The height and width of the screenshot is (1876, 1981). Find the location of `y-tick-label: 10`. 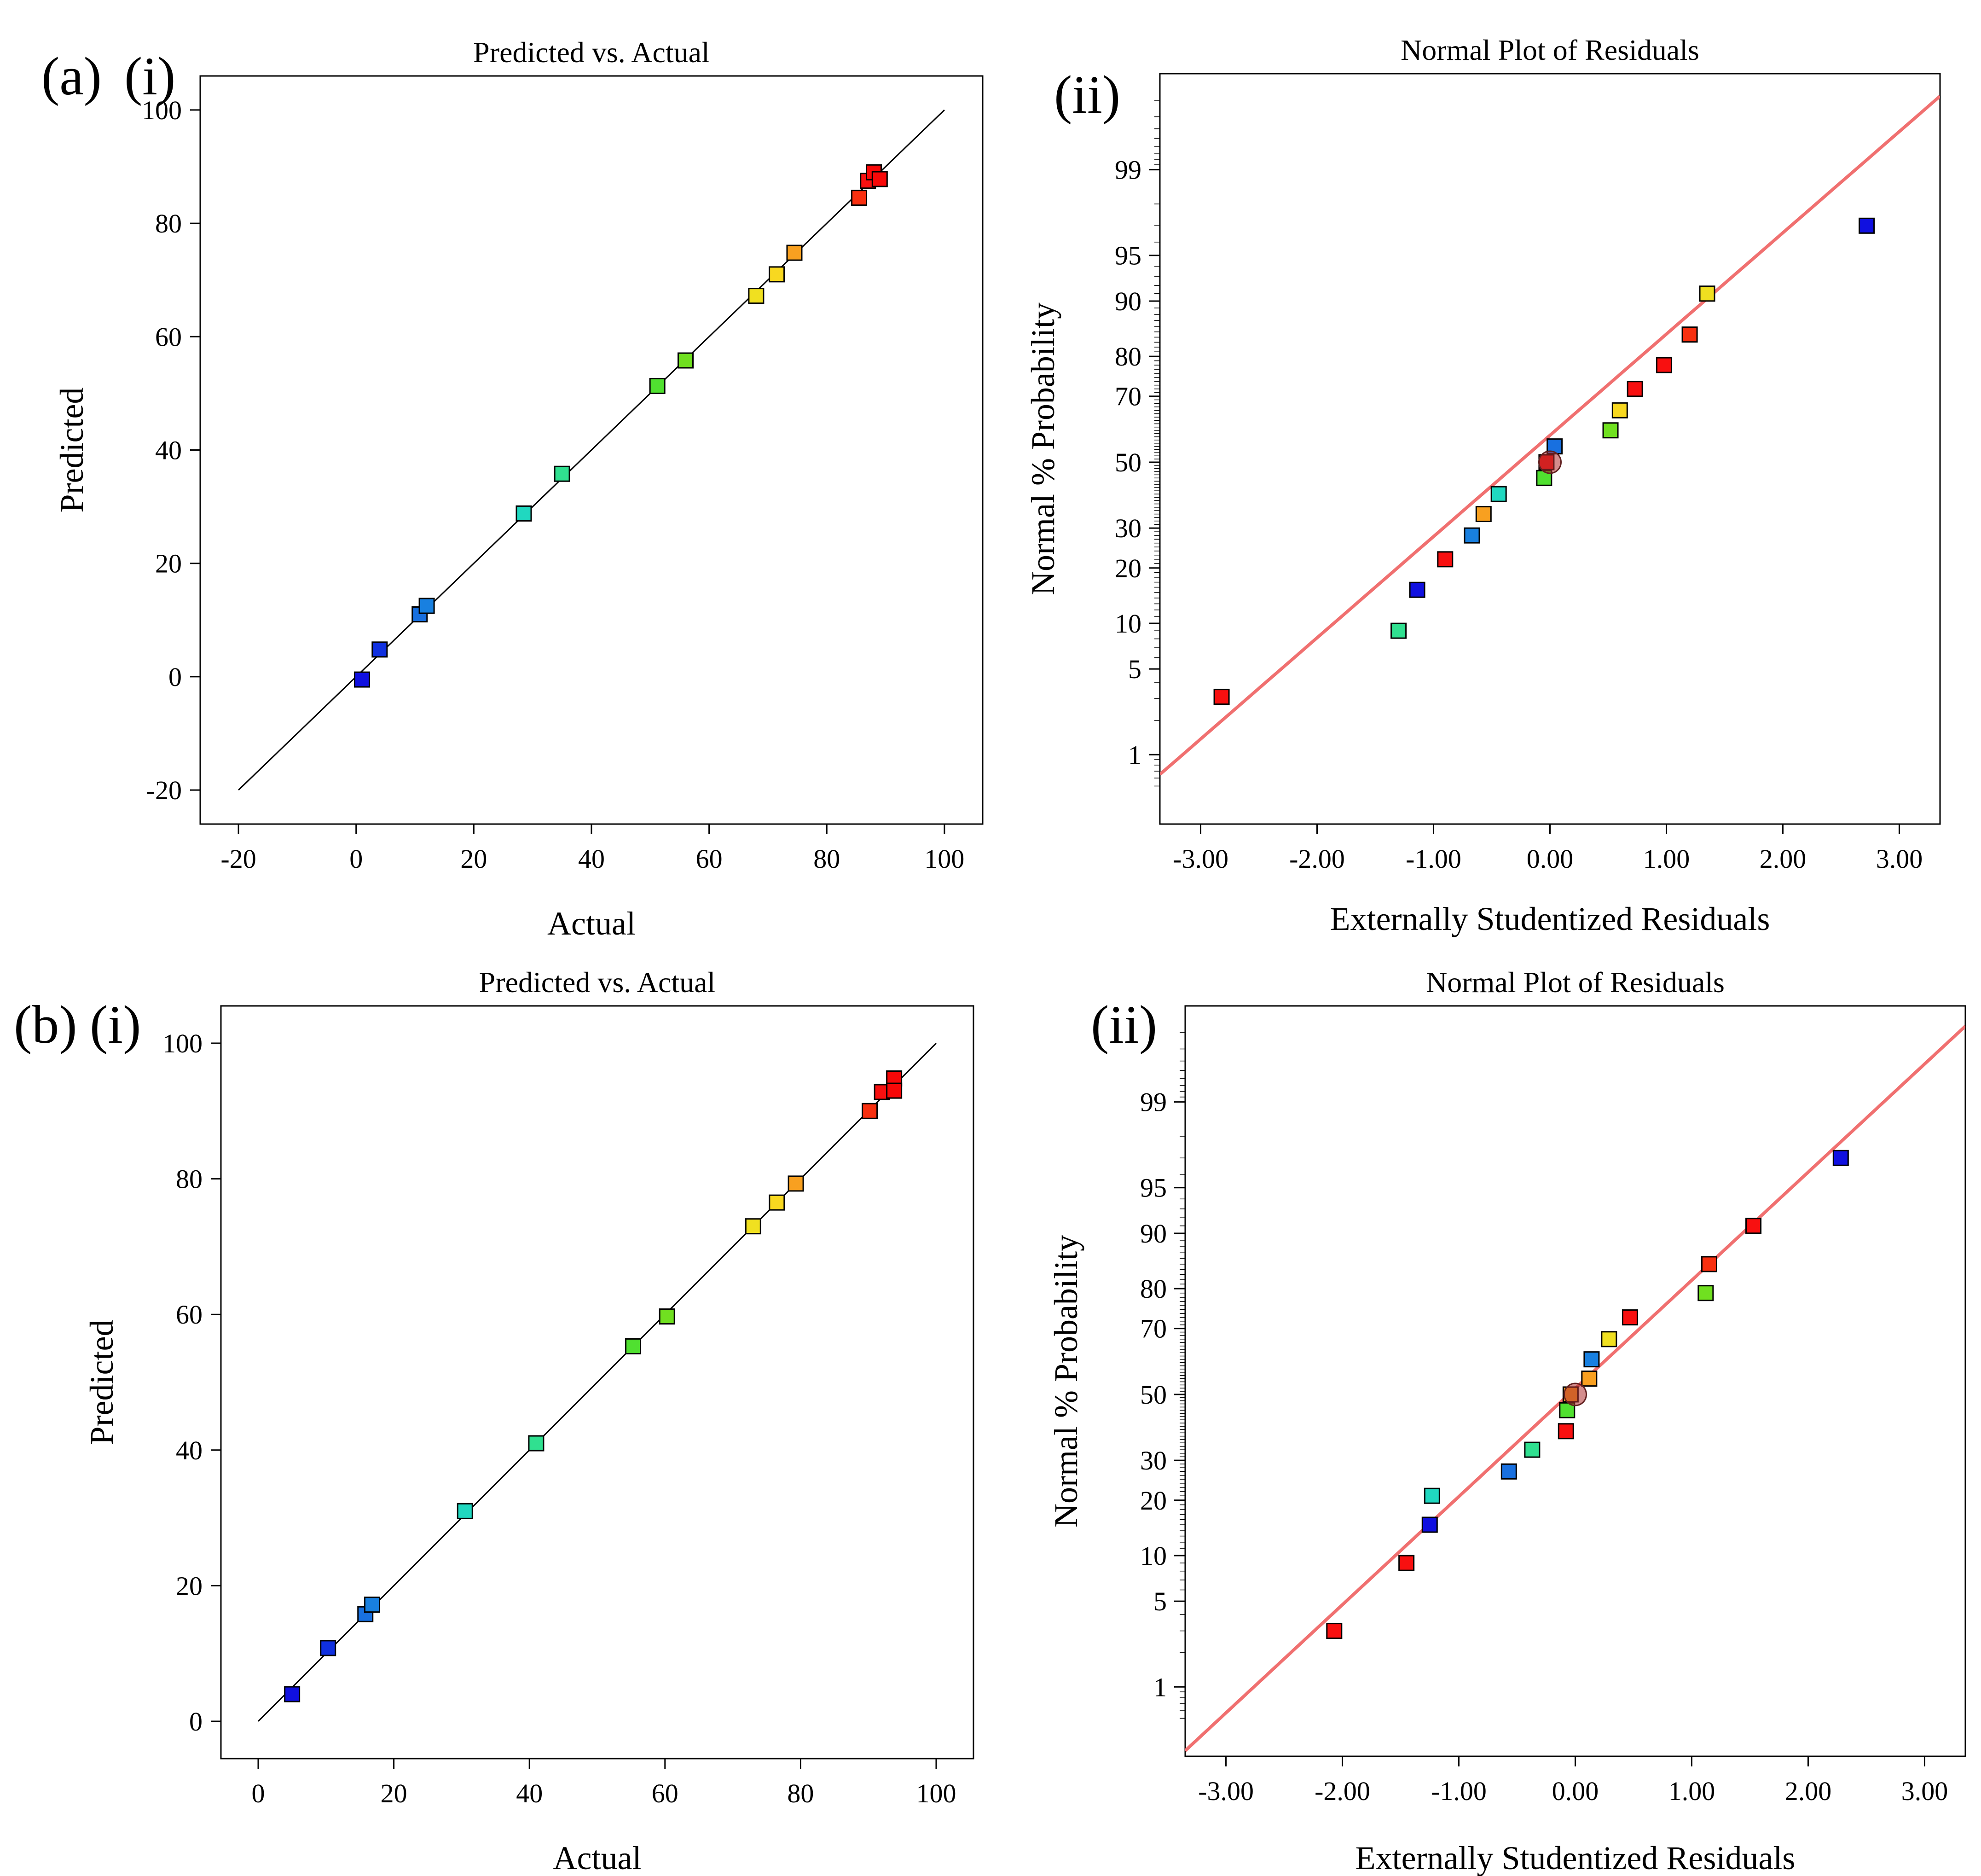

y-tick-label: 10 is located at coordinates (1128, 624).